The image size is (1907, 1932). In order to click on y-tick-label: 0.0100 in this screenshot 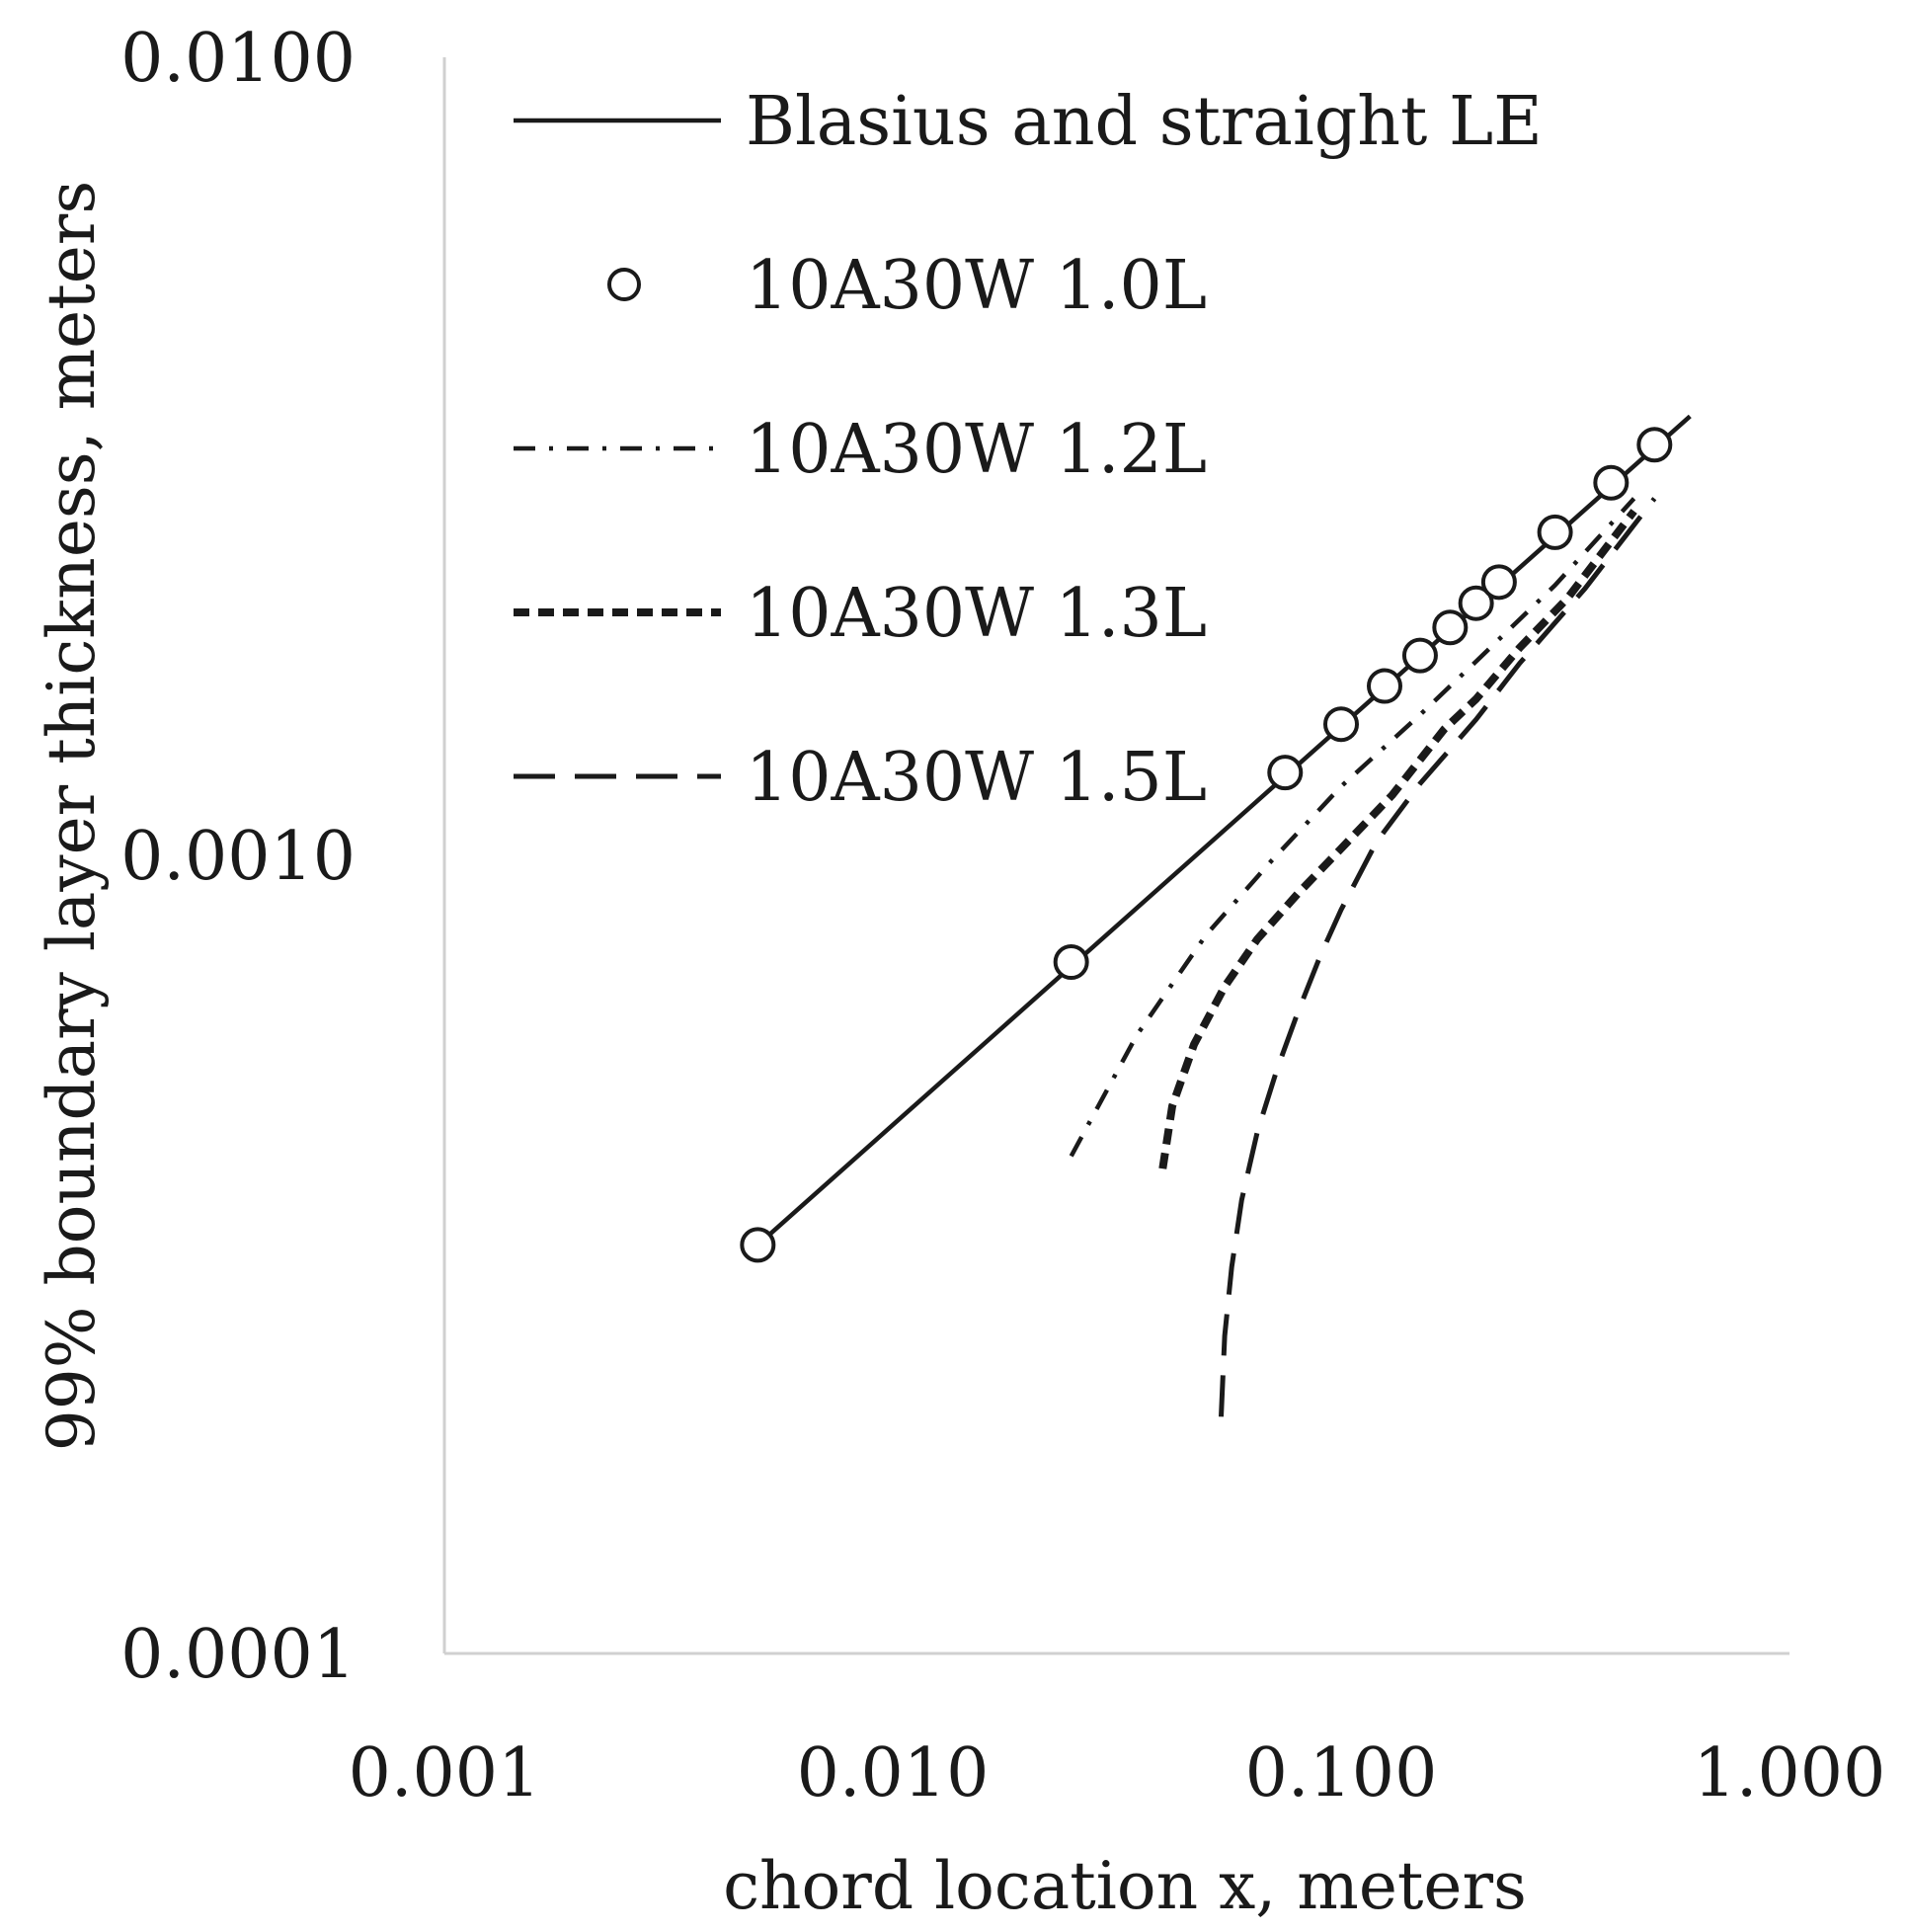, I will do `click(238, 59)`.